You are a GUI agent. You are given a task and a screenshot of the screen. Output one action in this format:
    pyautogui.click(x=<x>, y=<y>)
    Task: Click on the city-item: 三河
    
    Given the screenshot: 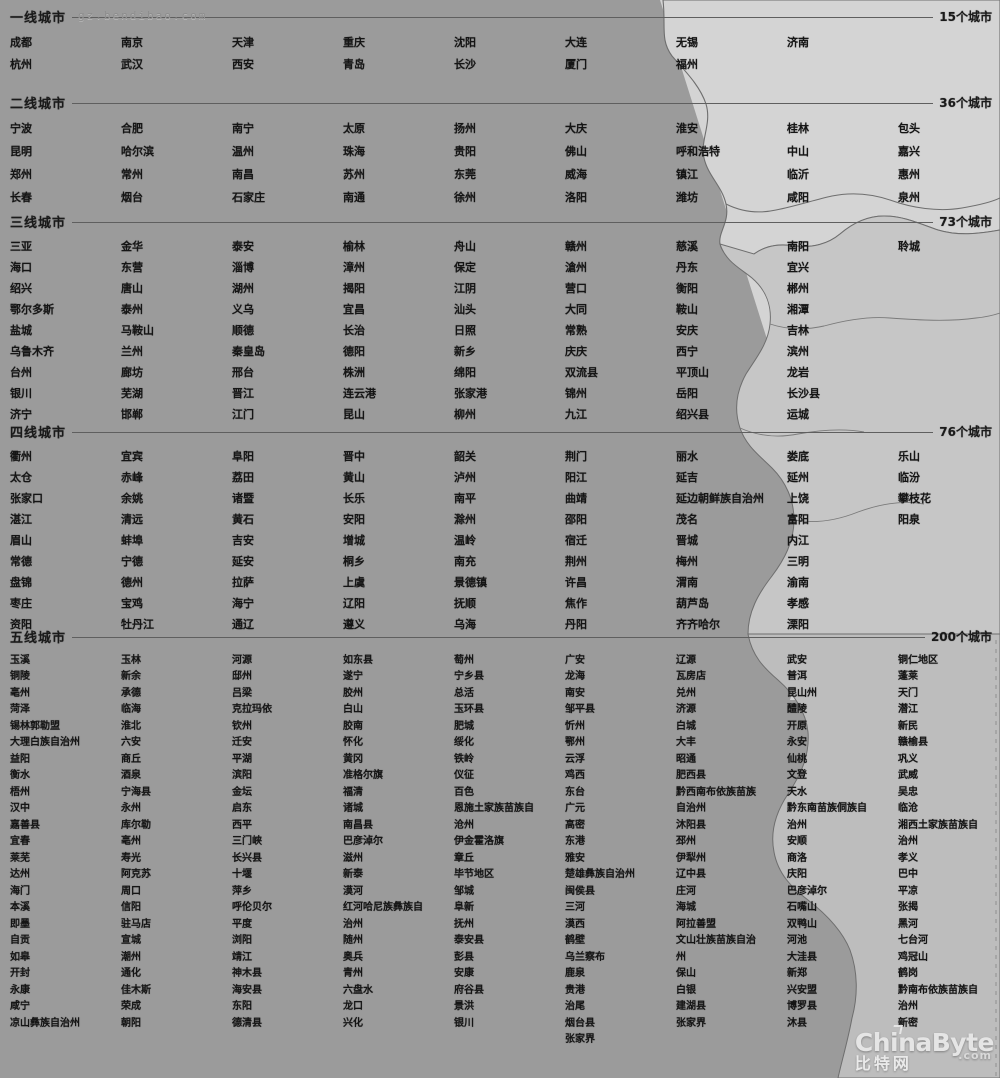 What is the action you would take?
    pyautogui.click(x=575, y=908)
    